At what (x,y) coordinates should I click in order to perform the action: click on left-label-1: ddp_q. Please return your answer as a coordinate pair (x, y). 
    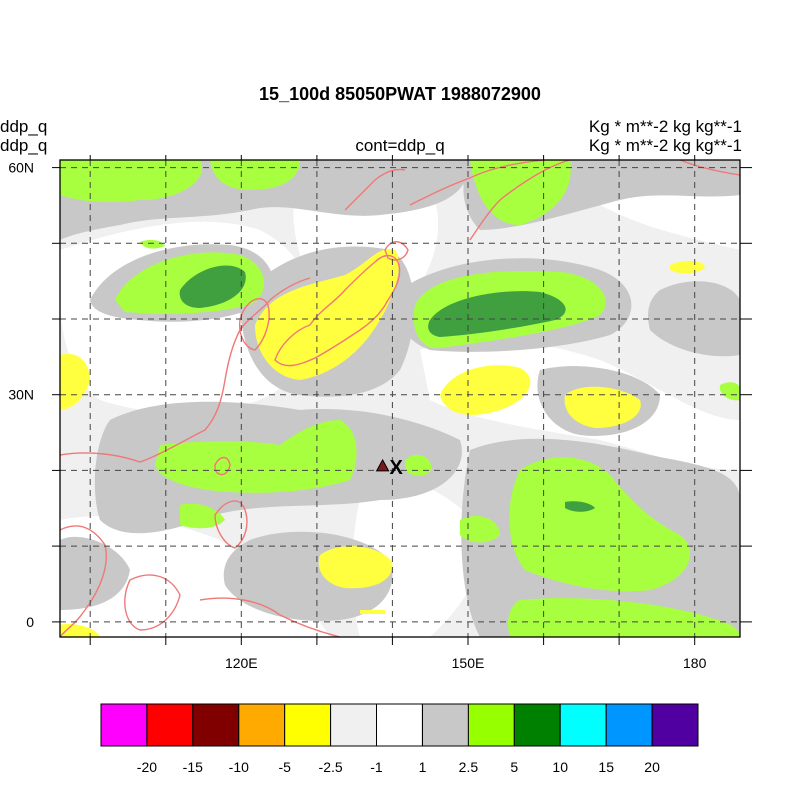
    Looking at the image, I should click on (24, 126).